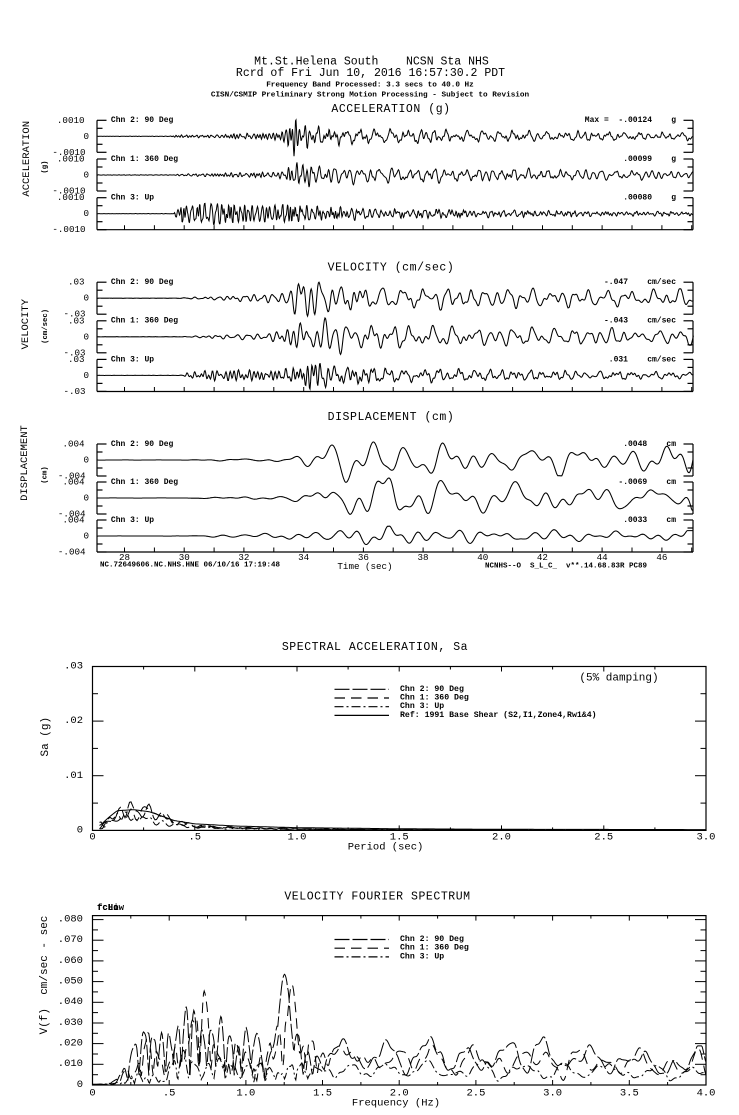 This screenshot has height=1115, width=739. I want to click on svg-text: 38, so click(423, 557).